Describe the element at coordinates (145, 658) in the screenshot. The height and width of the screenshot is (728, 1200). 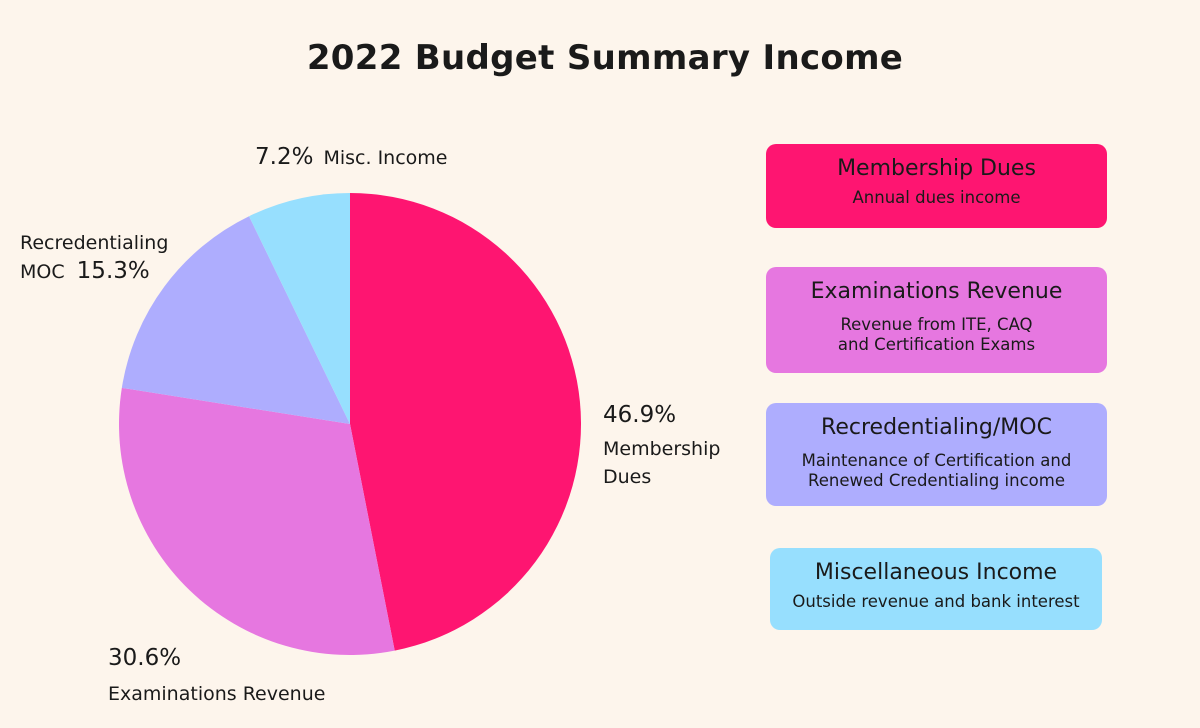
I see `examinations-revenue-percent: 30.6%` at that location.